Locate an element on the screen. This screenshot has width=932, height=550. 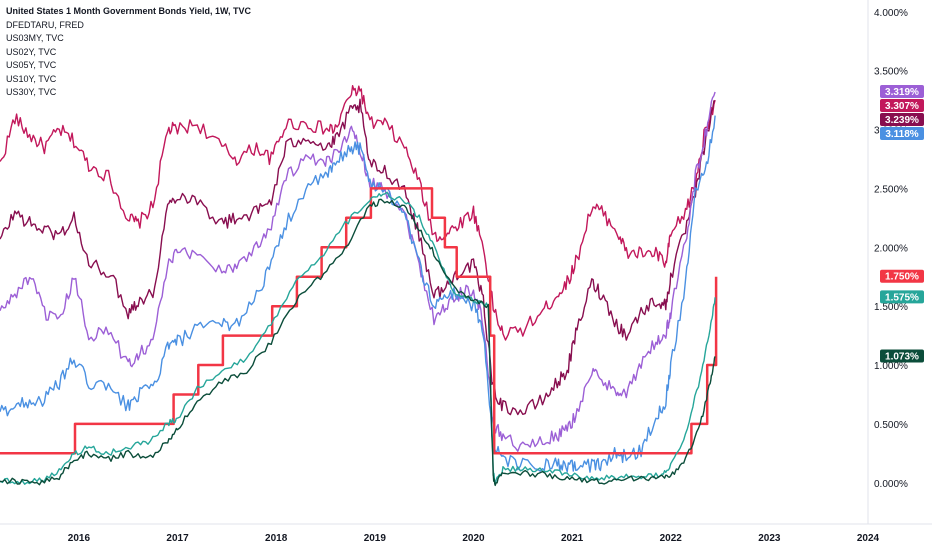
badge-value: 3.239% is located at coordinates (902, 120).